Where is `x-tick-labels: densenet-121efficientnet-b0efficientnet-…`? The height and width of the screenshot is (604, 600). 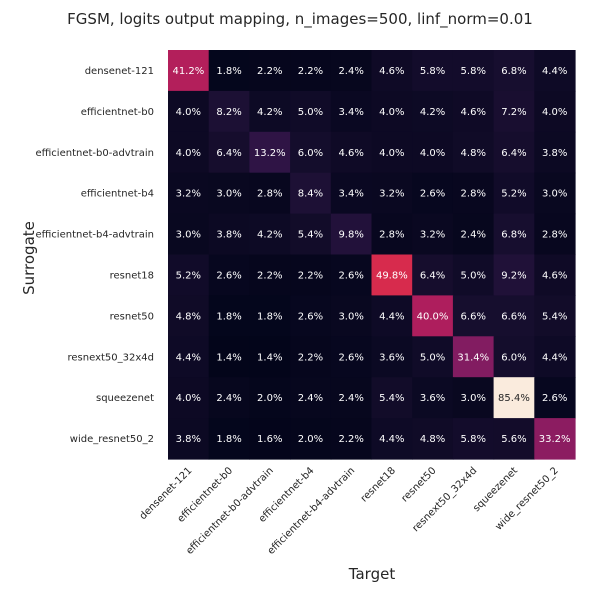
x-tick-labels: densenet-121efficientnet-b0efficientnet-… is located at coordinates (349, 511).